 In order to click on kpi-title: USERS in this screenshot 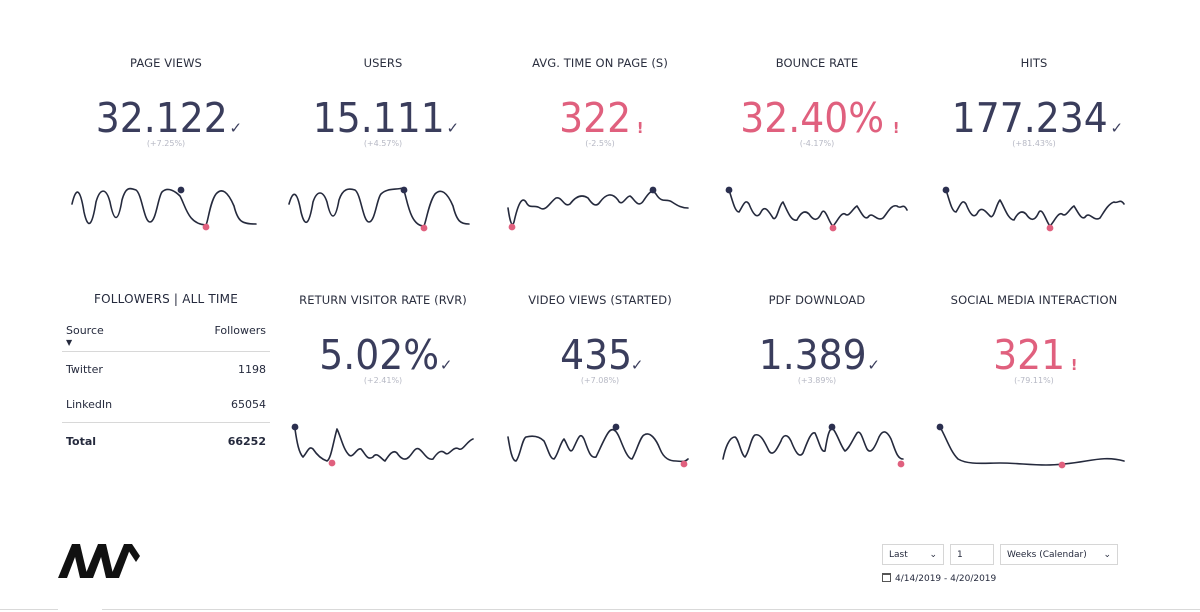, I will do `click(383, 63)`.